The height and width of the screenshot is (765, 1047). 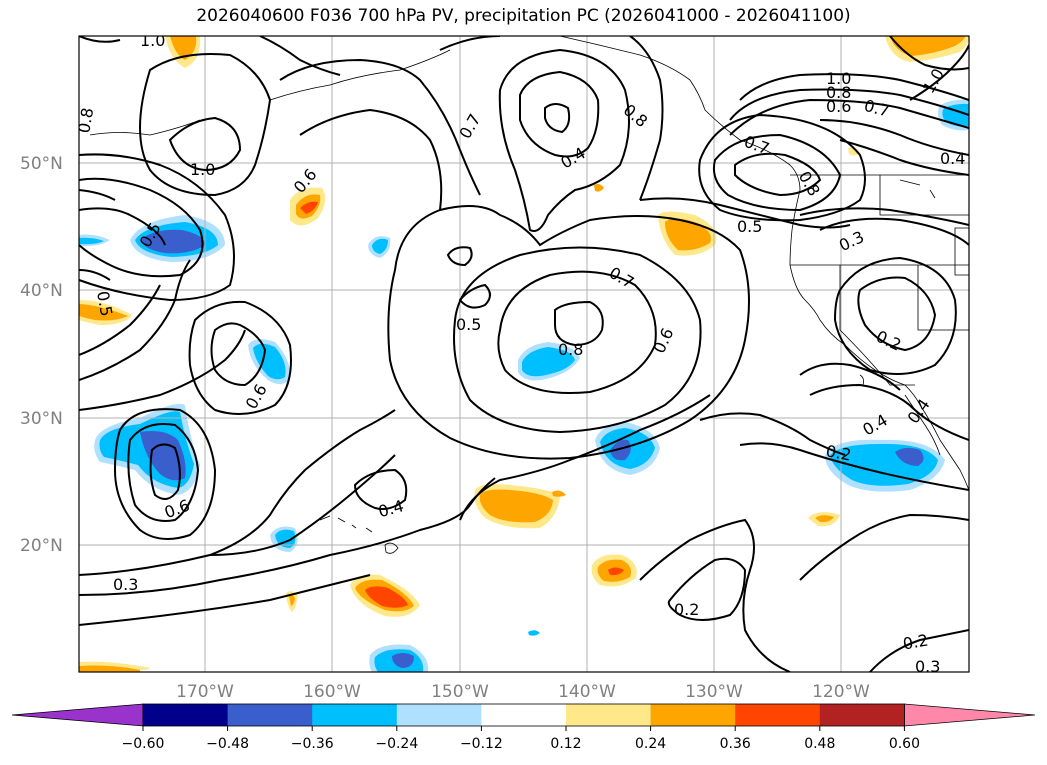 I want to click on colorbar-tick-label: −0.48, so click(x=227, y=744).